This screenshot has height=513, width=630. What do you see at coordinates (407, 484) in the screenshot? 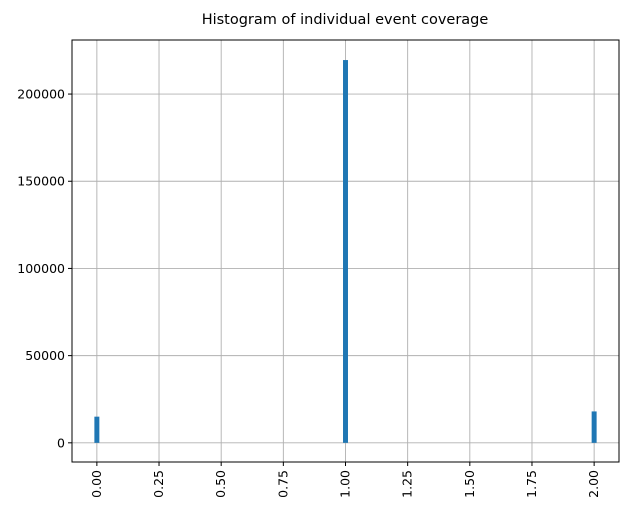
I see `x-tick-label: 1.25` at bounding box center [407, 484].